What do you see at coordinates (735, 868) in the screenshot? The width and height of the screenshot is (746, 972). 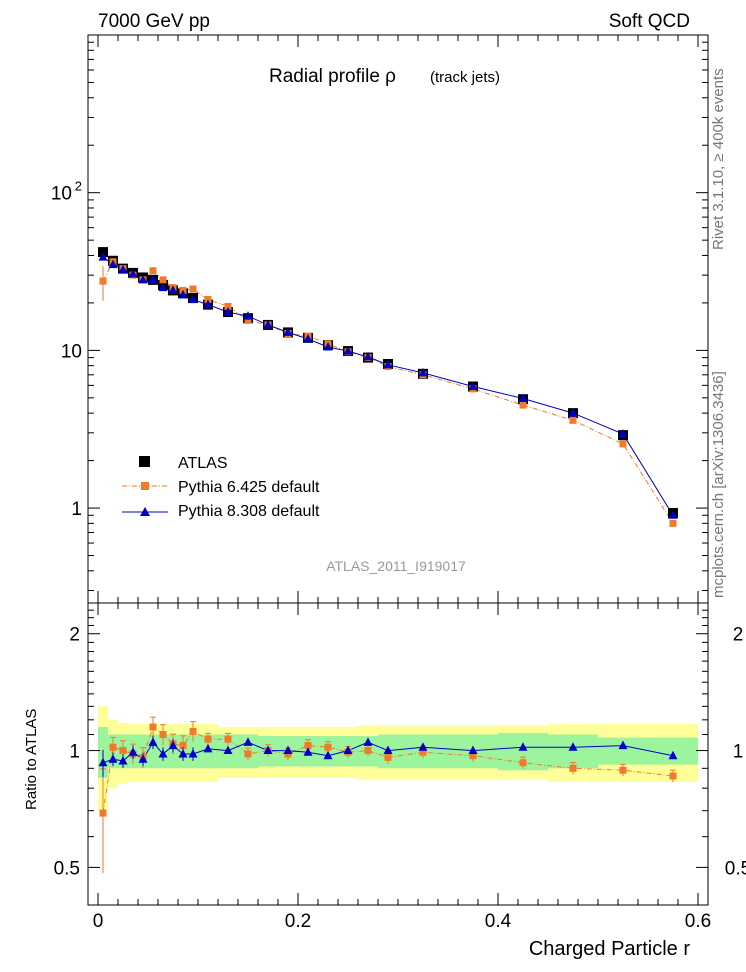 I see `ratio-ytick-label-right: 0.5` at bounding box center [735, 868].